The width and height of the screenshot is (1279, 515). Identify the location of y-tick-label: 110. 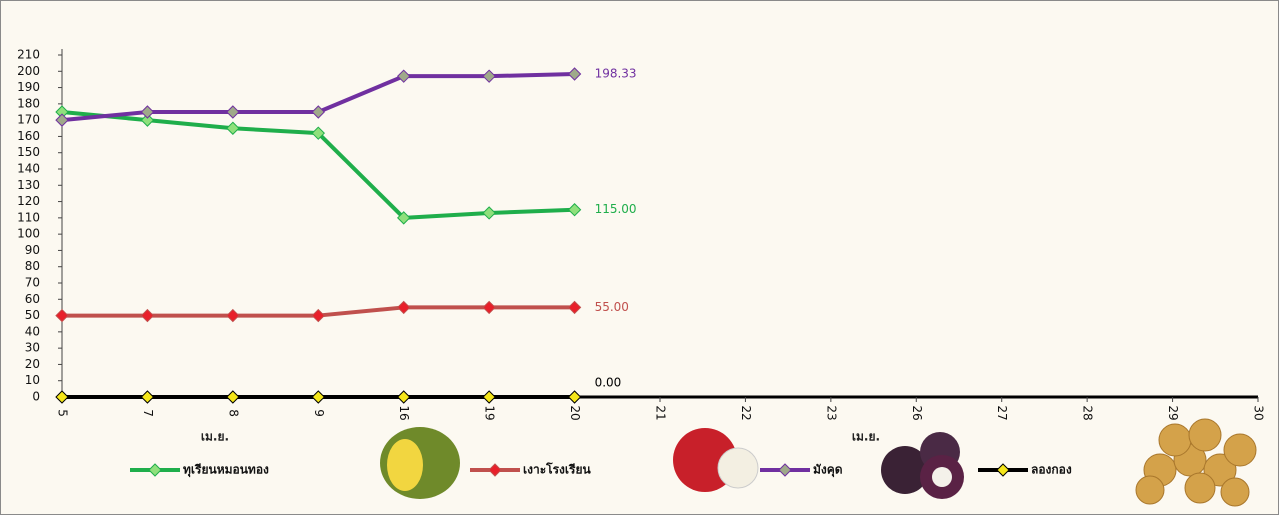
(28, 217).